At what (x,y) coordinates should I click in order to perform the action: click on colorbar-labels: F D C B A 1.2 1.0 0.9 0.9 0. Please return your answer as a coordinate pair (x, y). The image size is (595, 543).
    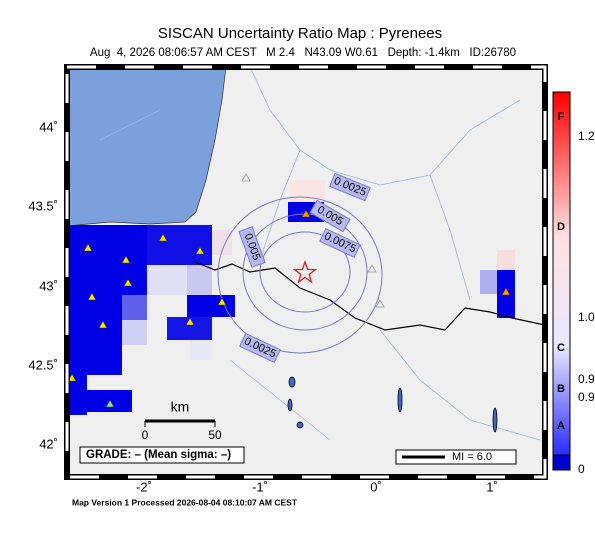
    Looking at the image, I should click on (576, 293).